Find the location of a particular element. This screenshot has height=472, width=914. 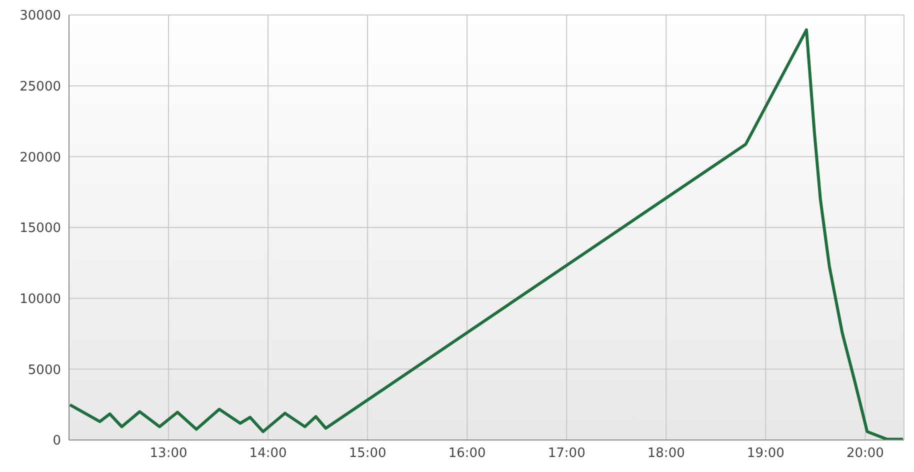

y-tick-label: 5000 is located at coordinates (44, 370).